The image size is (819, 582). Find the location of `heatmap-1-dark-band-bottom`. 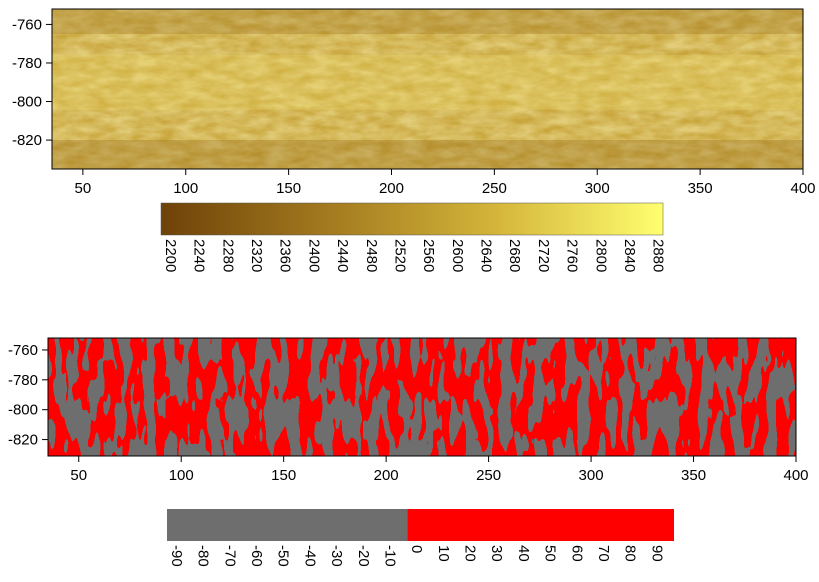

heatmap-1-dark-band-bottom is located at coordinates (427, 154).